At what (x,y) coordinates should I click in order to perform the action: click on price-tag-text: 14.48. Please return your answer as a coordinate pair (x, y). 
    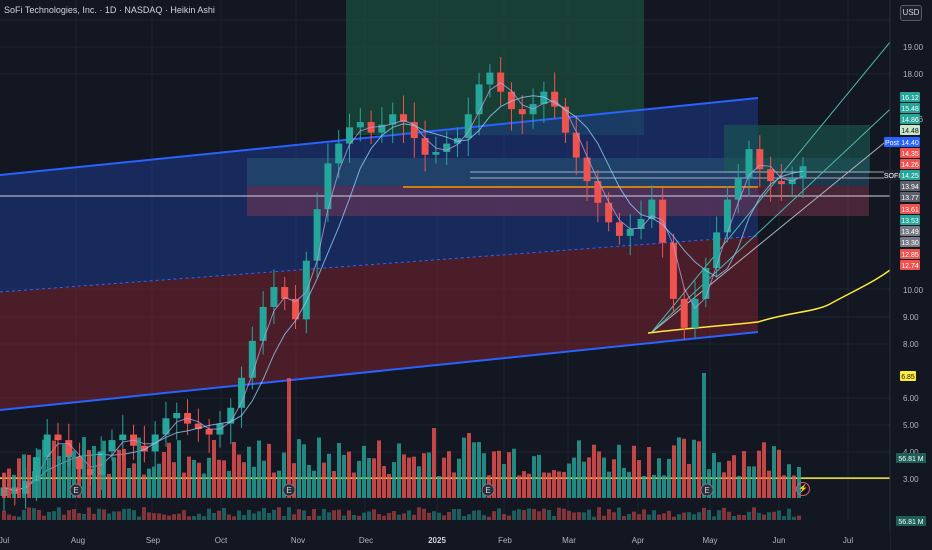
    Looking at the image, I should click on (910, 131).